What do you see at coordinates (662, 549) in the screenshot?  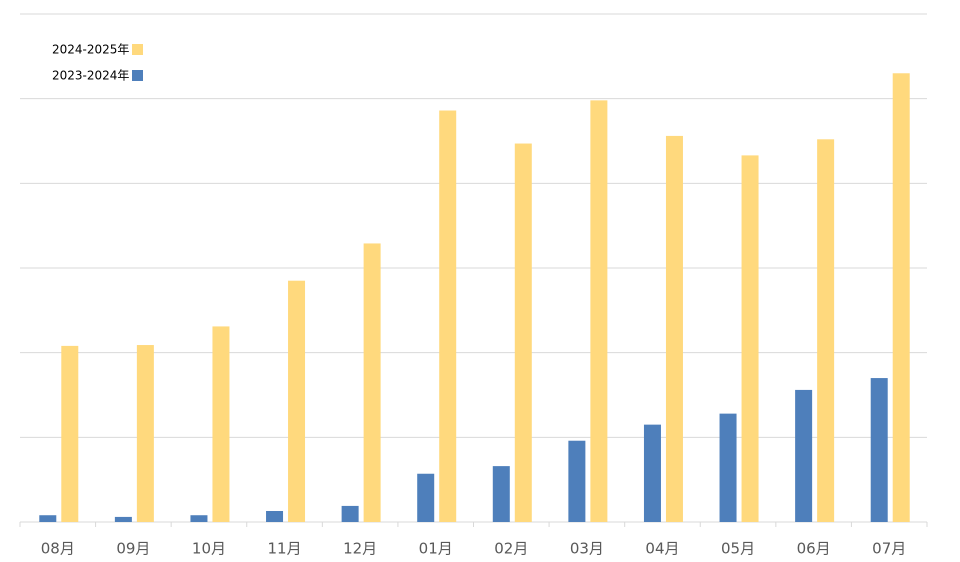 I see `x-tick-label: 04月` at bounding box center [662, 549].